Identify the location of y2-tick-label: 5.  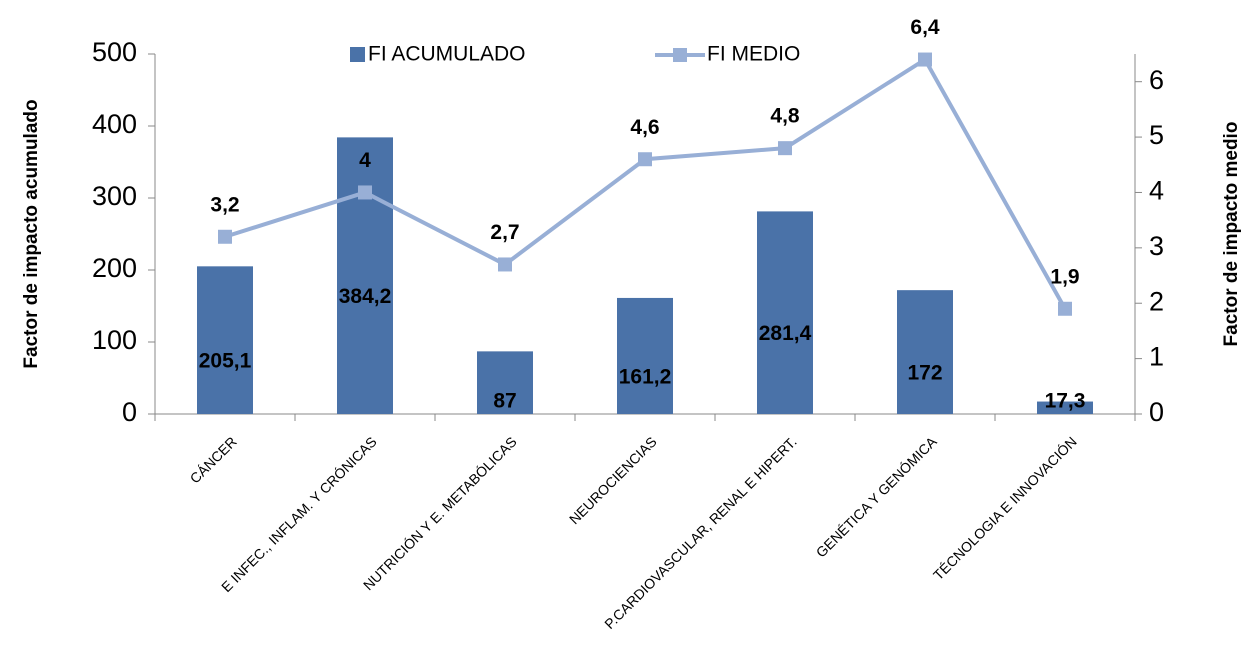
(1156, 135).